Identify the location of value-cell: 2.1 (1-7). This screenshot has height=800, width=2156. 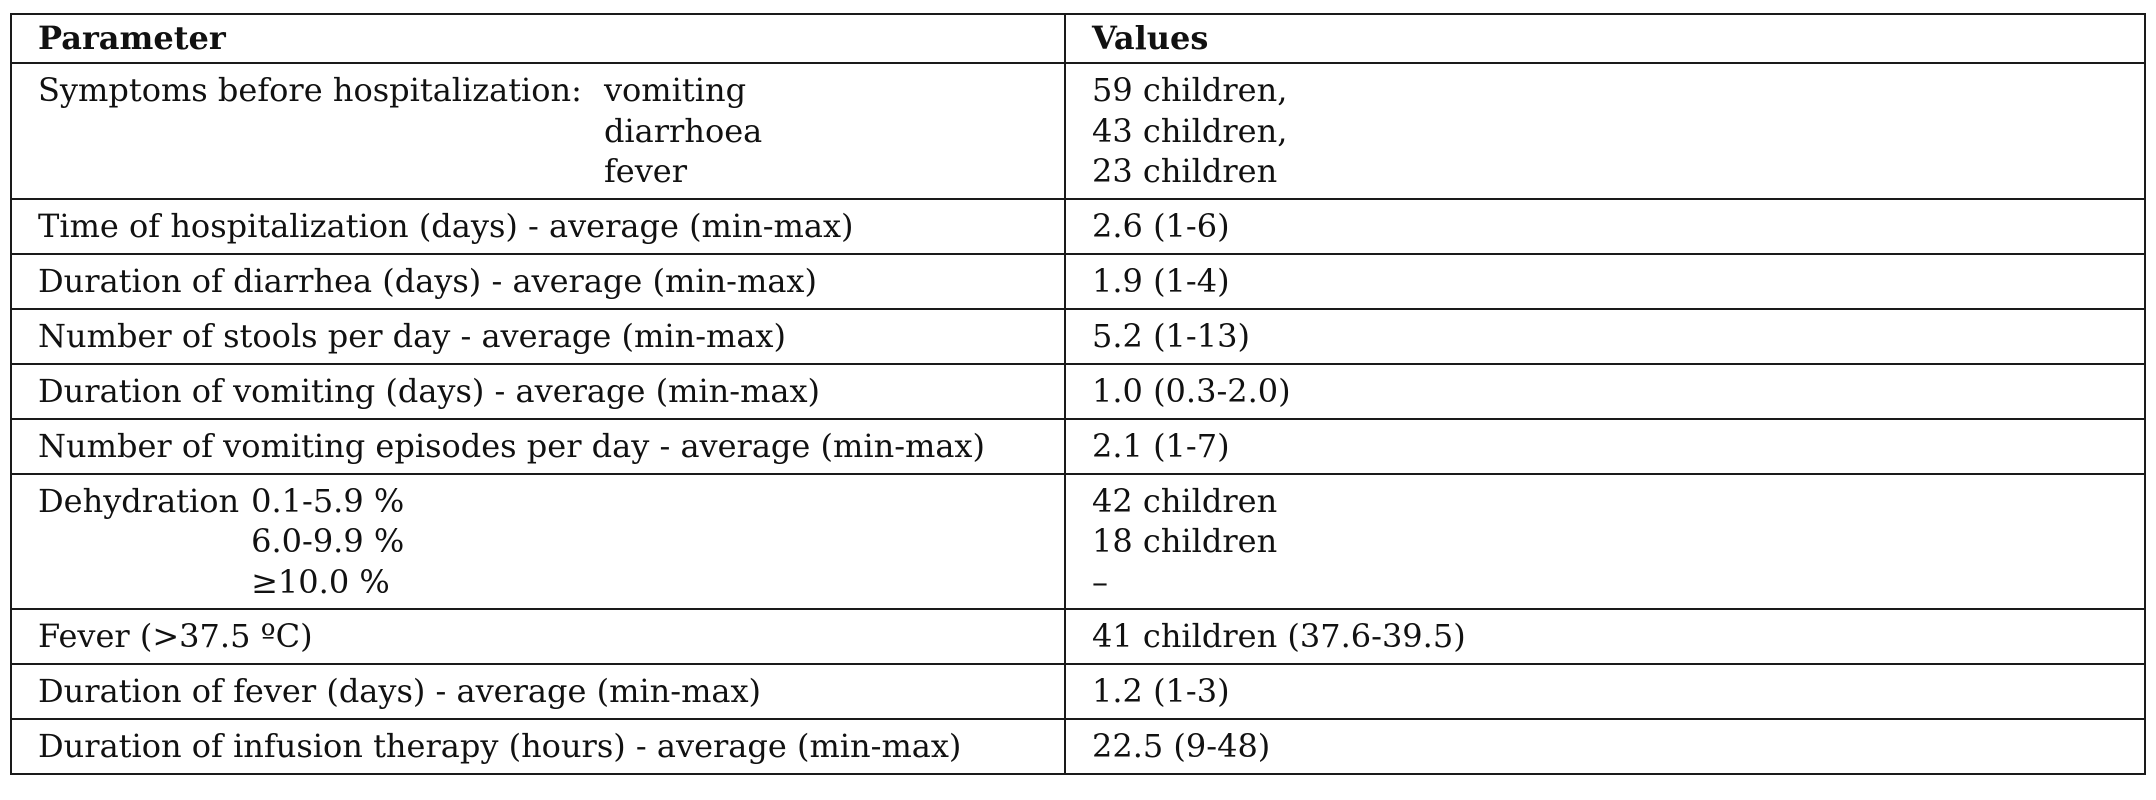
(1605, 446).